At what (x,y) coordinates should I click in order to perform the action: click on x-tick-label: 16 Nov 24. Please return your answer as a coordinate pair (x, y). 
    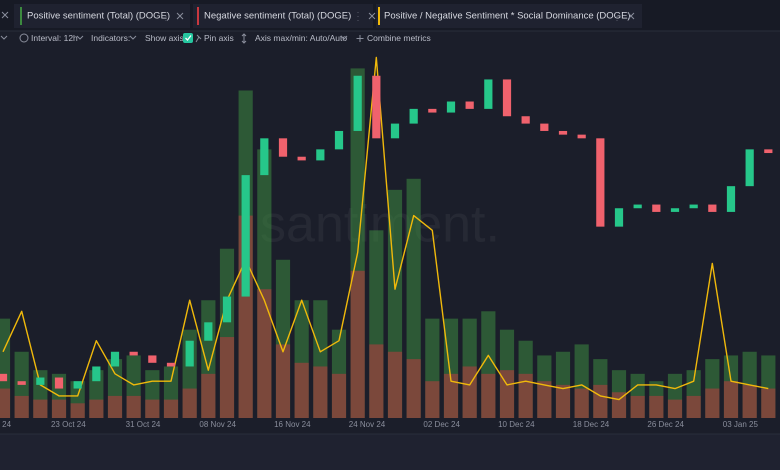
    Looking at the image, I should click on (292, 424).